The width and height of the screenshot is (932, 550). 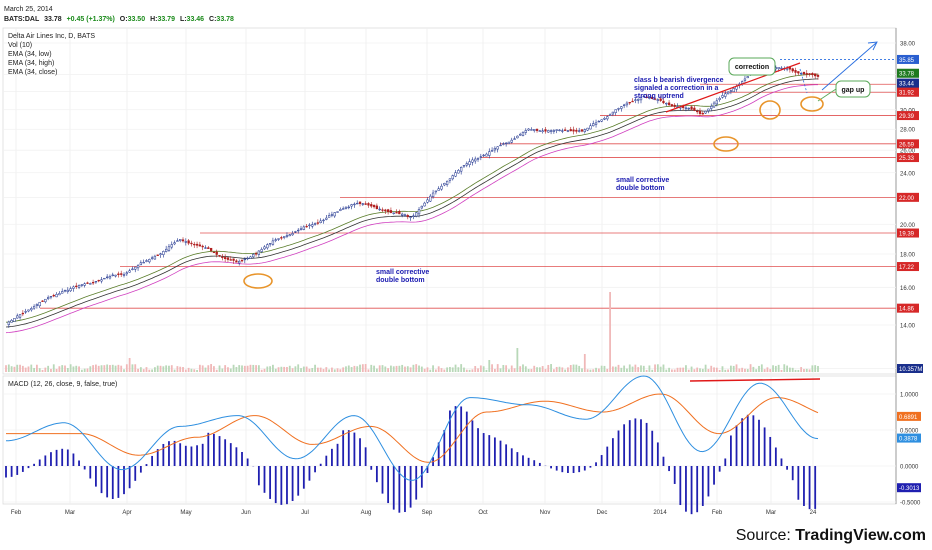 I want to click on legend-title: Delta Air Lines Inc, D, BATS, so click(x=51, y=36).